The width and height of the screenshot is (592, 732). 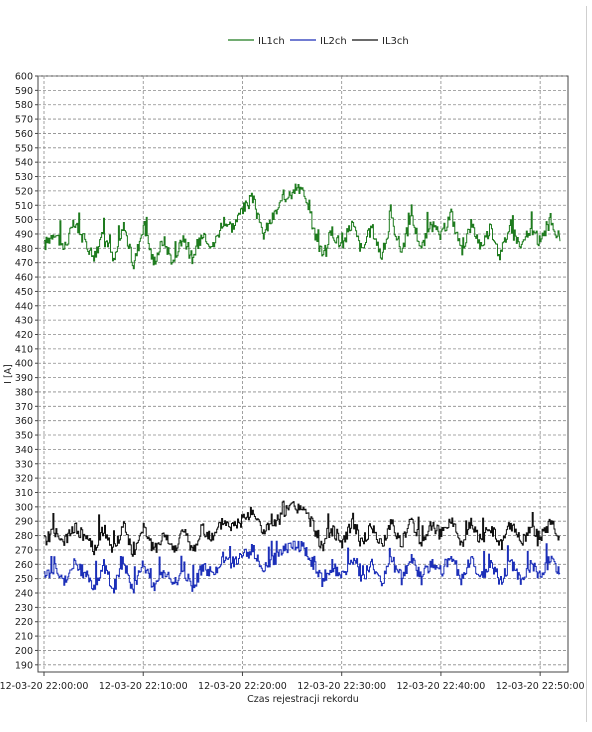 I want to click on y-tick-label: 220, so click(x=24, y=622).